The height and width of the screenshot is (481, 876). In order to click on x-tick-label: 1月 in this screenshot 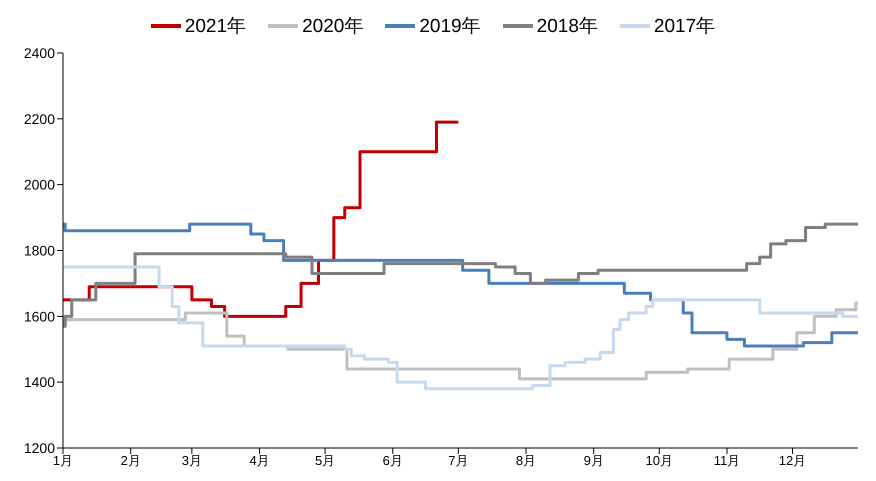, I will do `click(63, 460)`.